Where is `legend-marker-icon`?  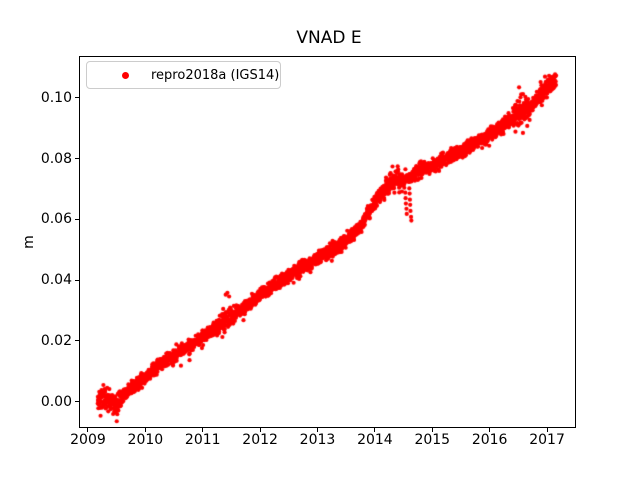
legend-marker-icon is located at coordinates (125, 75).